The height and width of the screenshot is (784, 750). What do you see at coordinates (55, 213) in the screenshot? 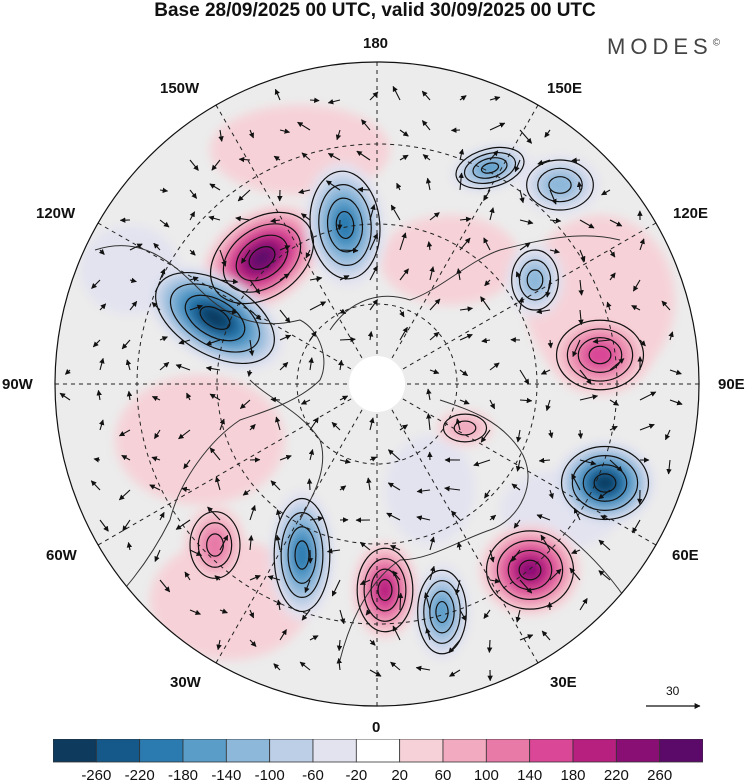
I see `lon-label-120w: 120W` at bounding box center [55, 213].